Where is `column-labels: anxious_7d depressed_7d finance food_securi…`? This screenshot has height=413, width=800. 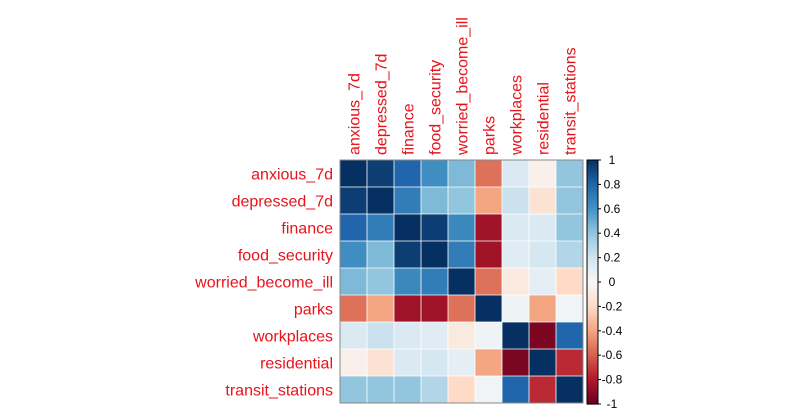 column-labels: anxious_7d depressed_7d finance food_securi… is located at coordinates (463, 86).